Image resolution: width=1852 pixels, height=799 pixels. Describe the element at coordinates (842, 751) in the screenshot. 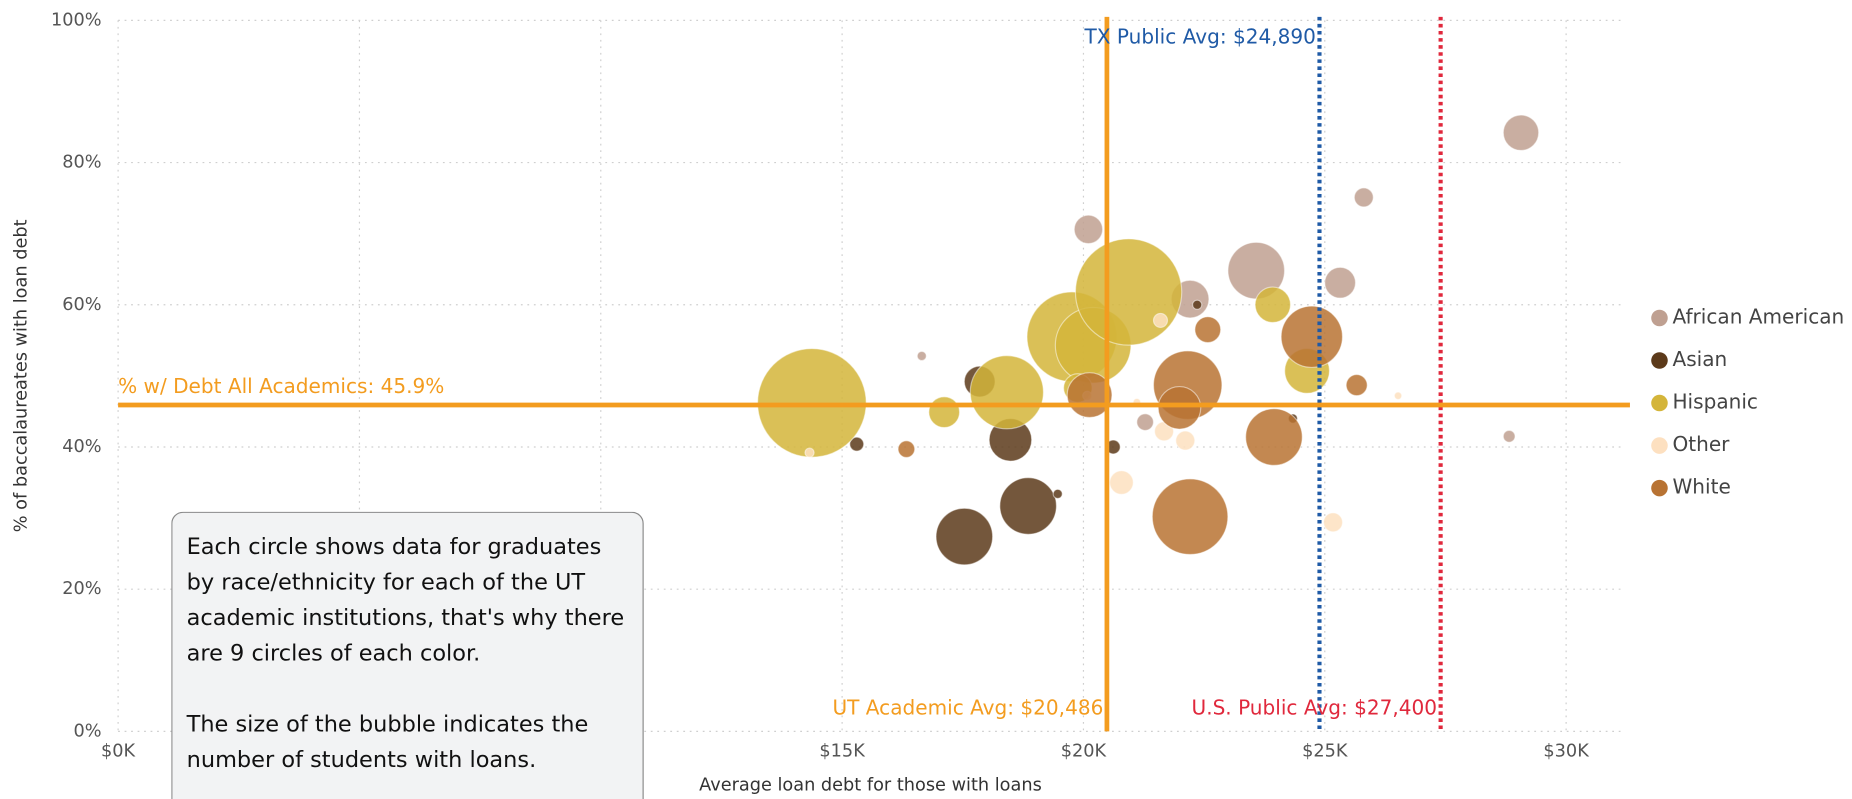

I see `x-tick-label: $15K` at that location.